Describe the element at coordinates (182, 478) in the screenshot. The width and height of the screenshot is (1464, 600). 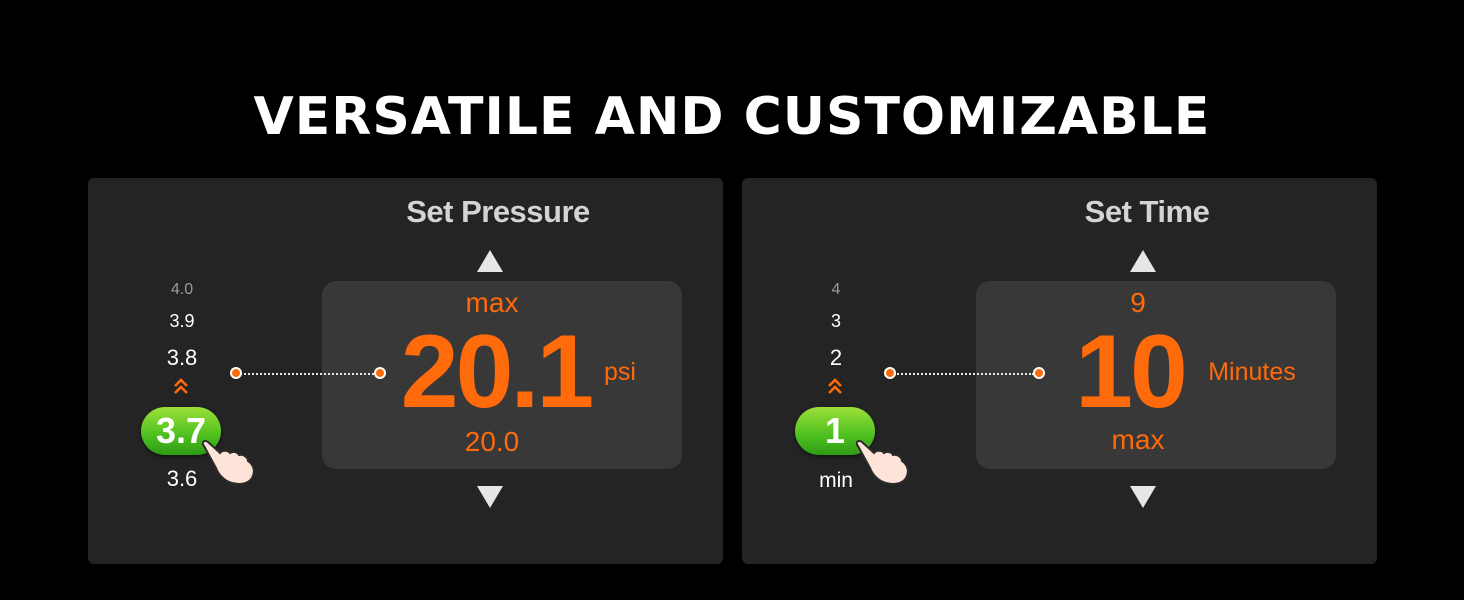
I see `pressure-scale-item: 3.6` at that location.